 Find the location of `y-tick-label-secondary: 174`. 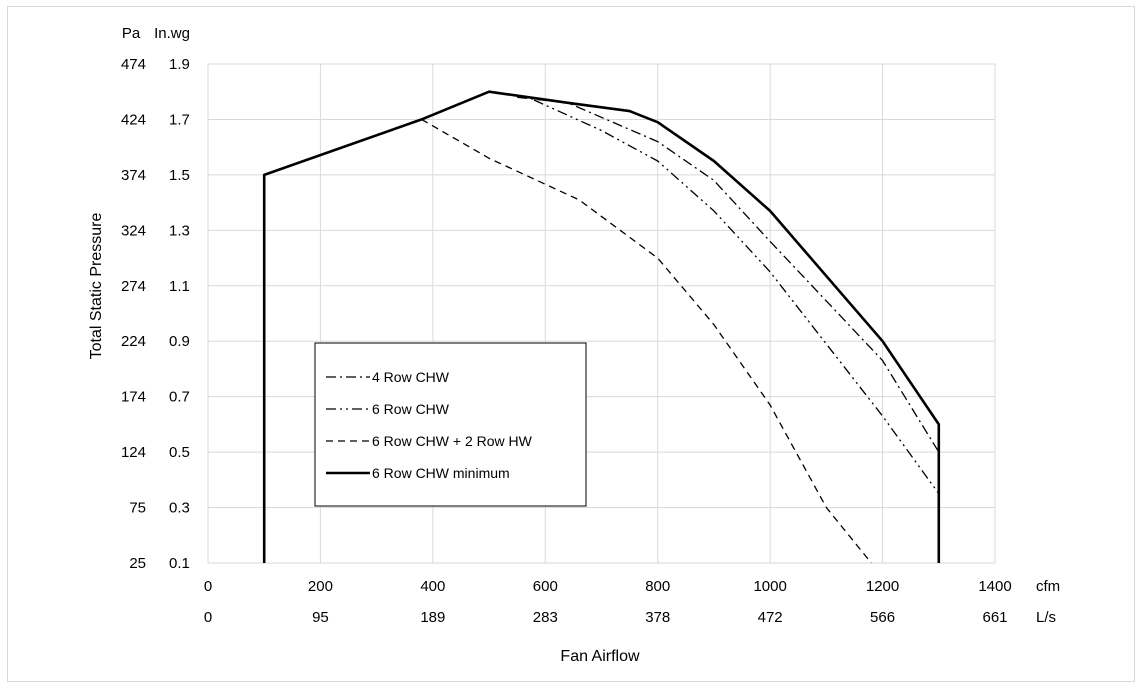

y-tick-label-secondary: 174 is located at coordinates (133, 397).